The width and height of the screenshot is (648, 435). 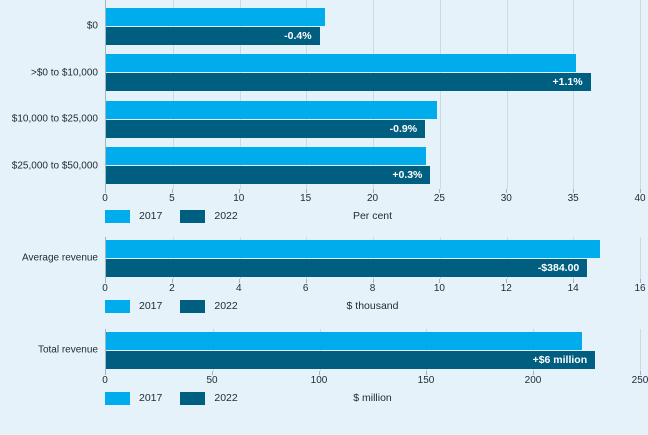 I want to click on bar-value-label: -$384.00, so click(x=558, y=267).